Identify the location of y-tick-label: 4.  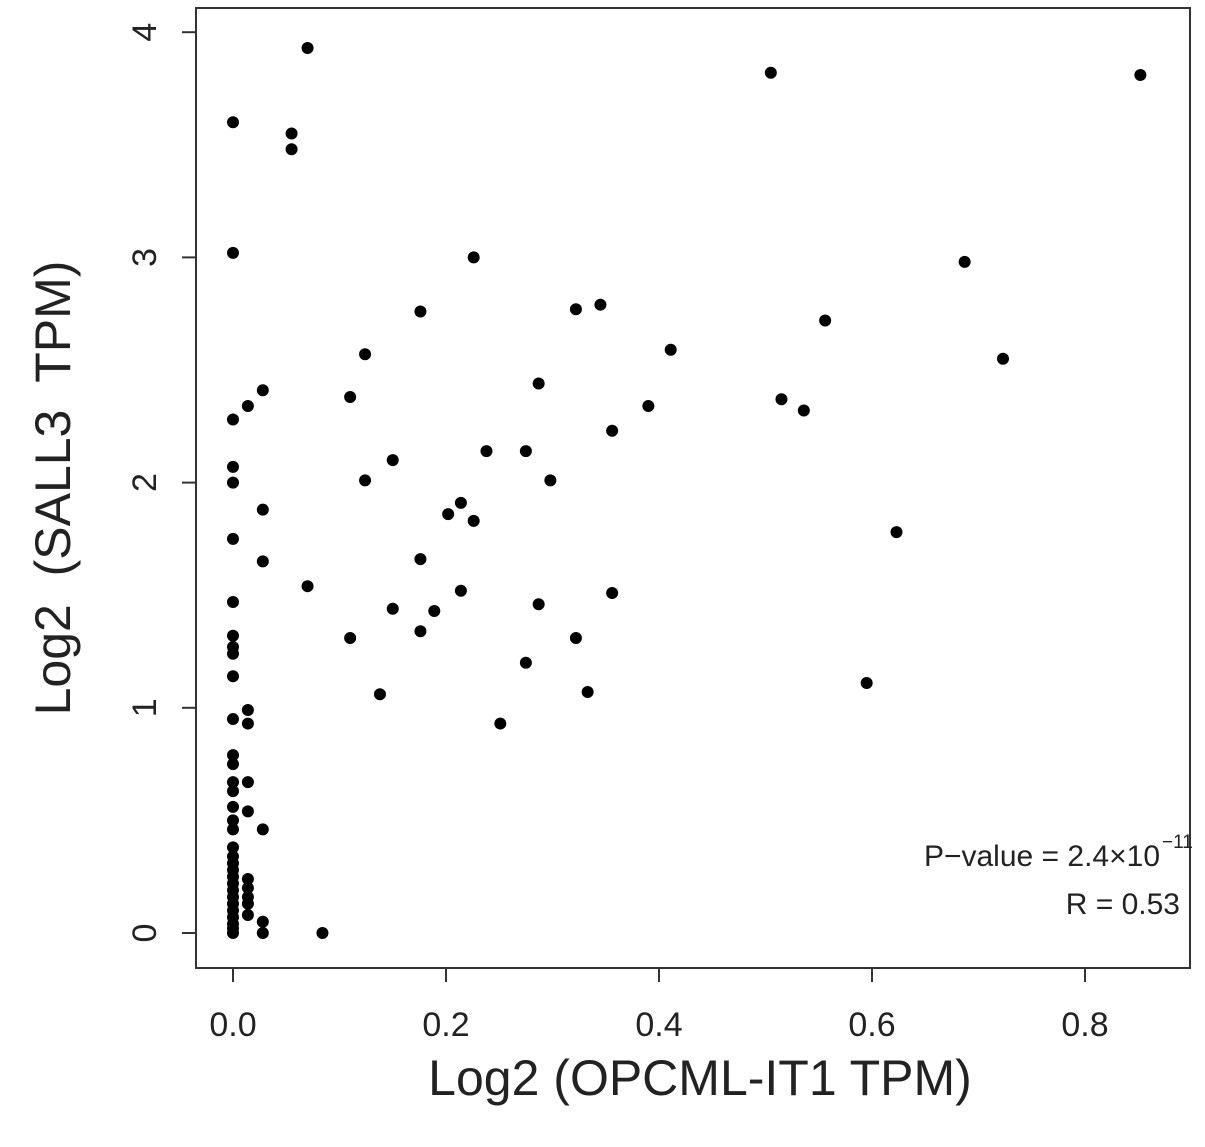
(145, 32).